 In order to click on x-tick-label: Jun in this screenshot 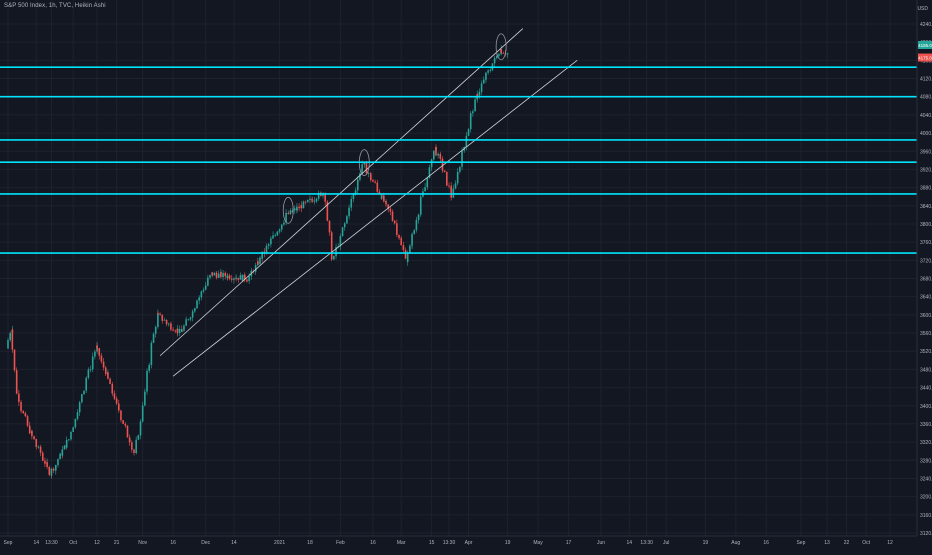, I will do `click(601, 543)`.